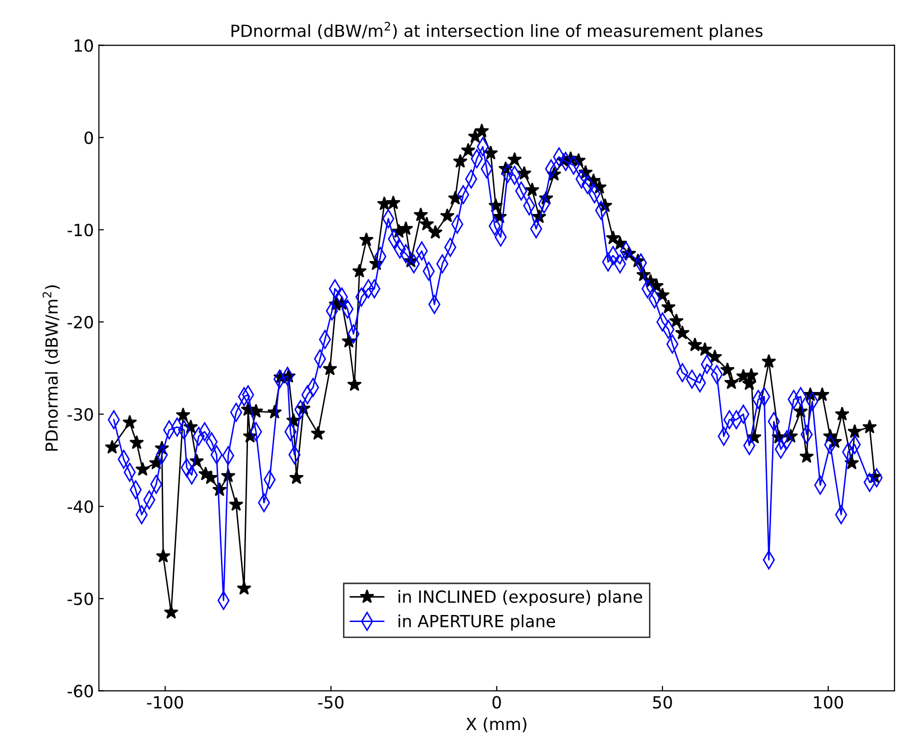 The image size is (899, 755). Describe the element at coordinates (496, 724) in the screenshot. I see `x-axis-title: X (mm)` at that location.